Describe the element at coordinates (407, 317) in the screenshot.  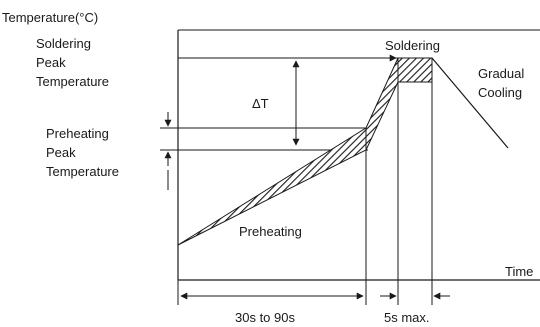
I see `solder-duration-label: 5s max.` at that location.